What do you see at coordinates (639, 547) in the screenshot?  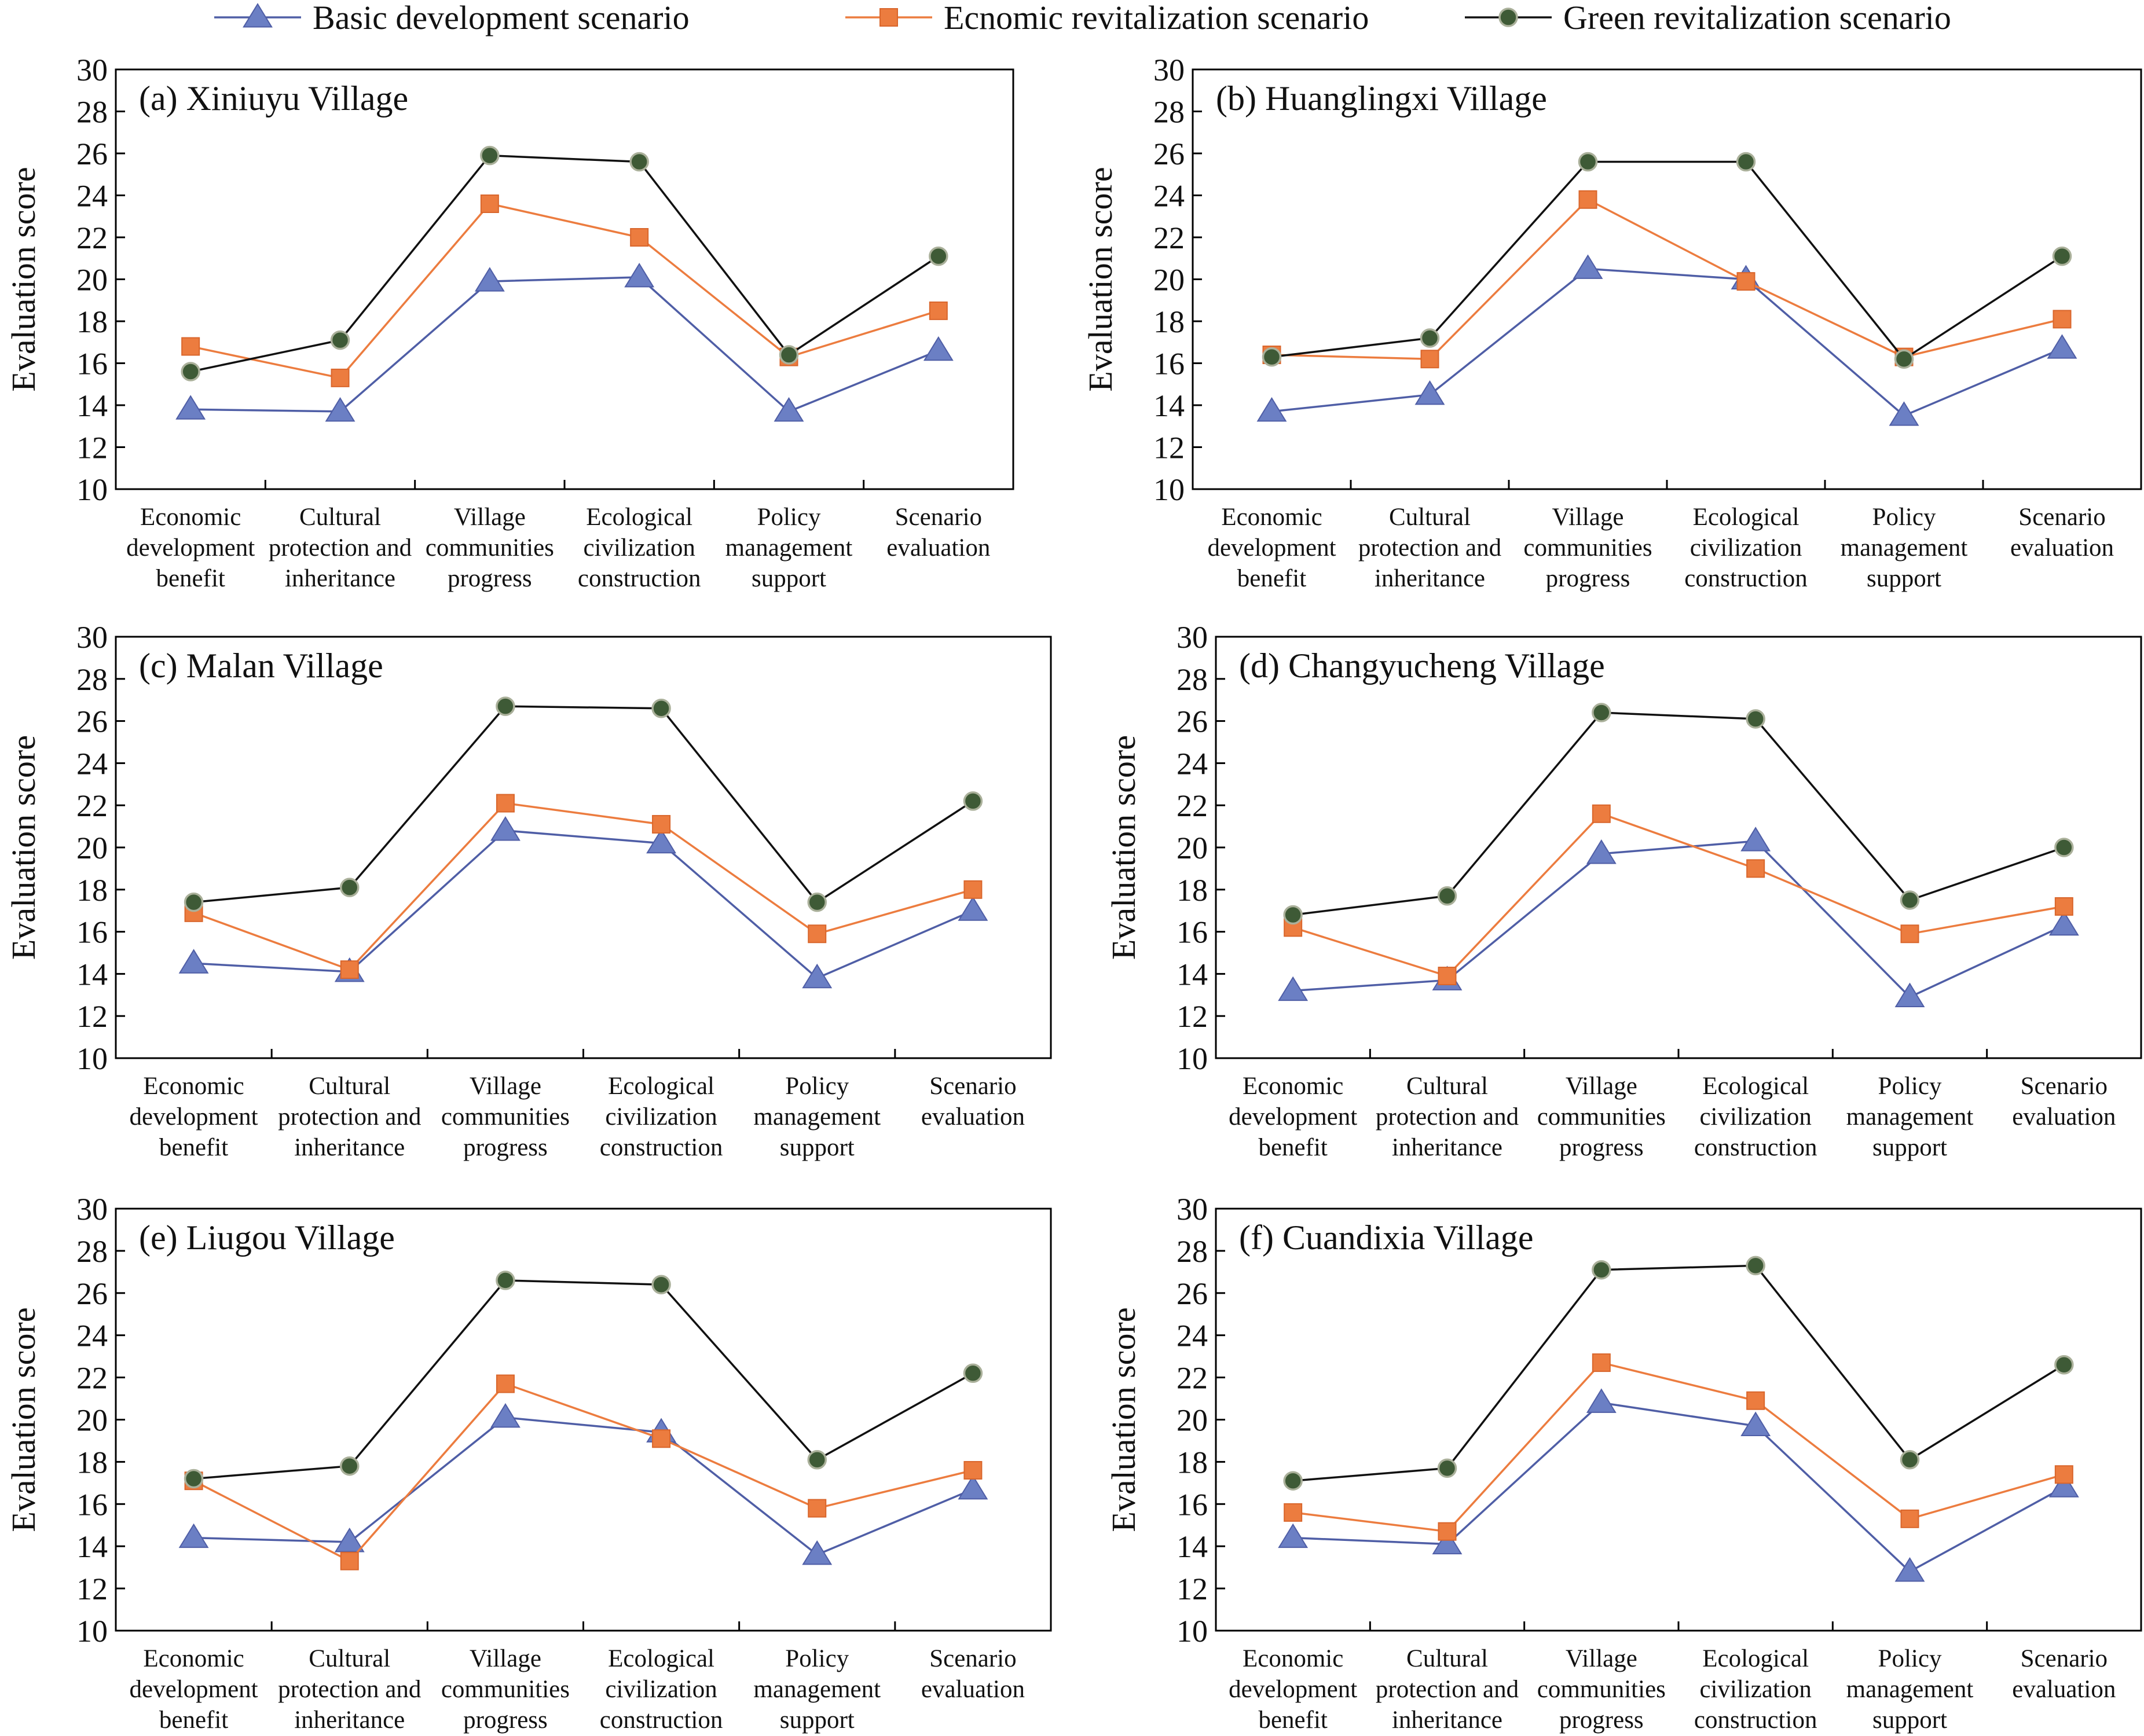 I see `x-tick-label-line: civilization` at bounding box center [639, 547].